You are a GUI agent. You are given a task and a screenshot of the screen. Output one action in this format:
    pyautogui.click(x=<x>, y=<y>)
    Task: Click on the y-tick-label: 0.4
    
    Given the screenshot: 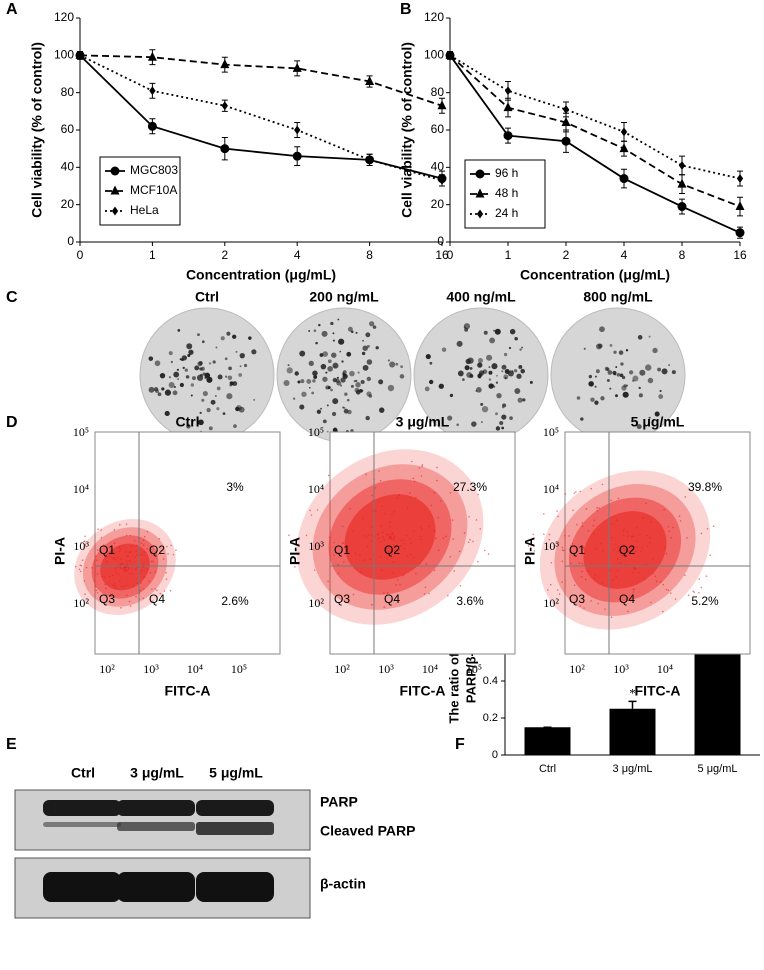 What is the action you would take?
    pyautogui.click(x=490, y=681)
    